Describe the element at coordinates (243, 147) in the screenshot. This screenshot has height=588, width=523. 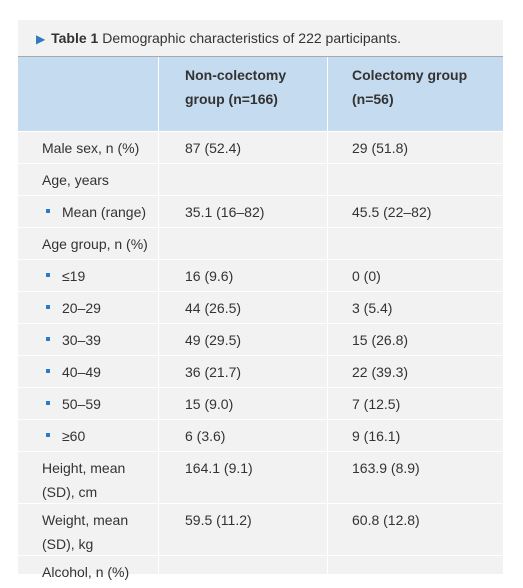
I see `non-colectomy-value: 87 (52.4)` at that location.